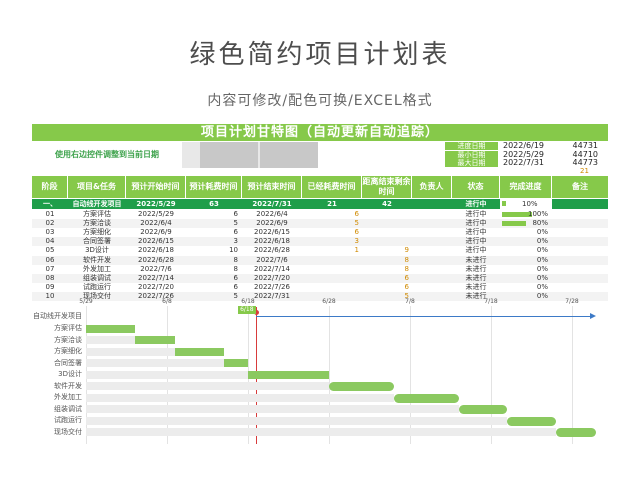  Describe the element at coordinates (97, 214) in the screenshot. I see `cell-task: 方案评估` at that location.